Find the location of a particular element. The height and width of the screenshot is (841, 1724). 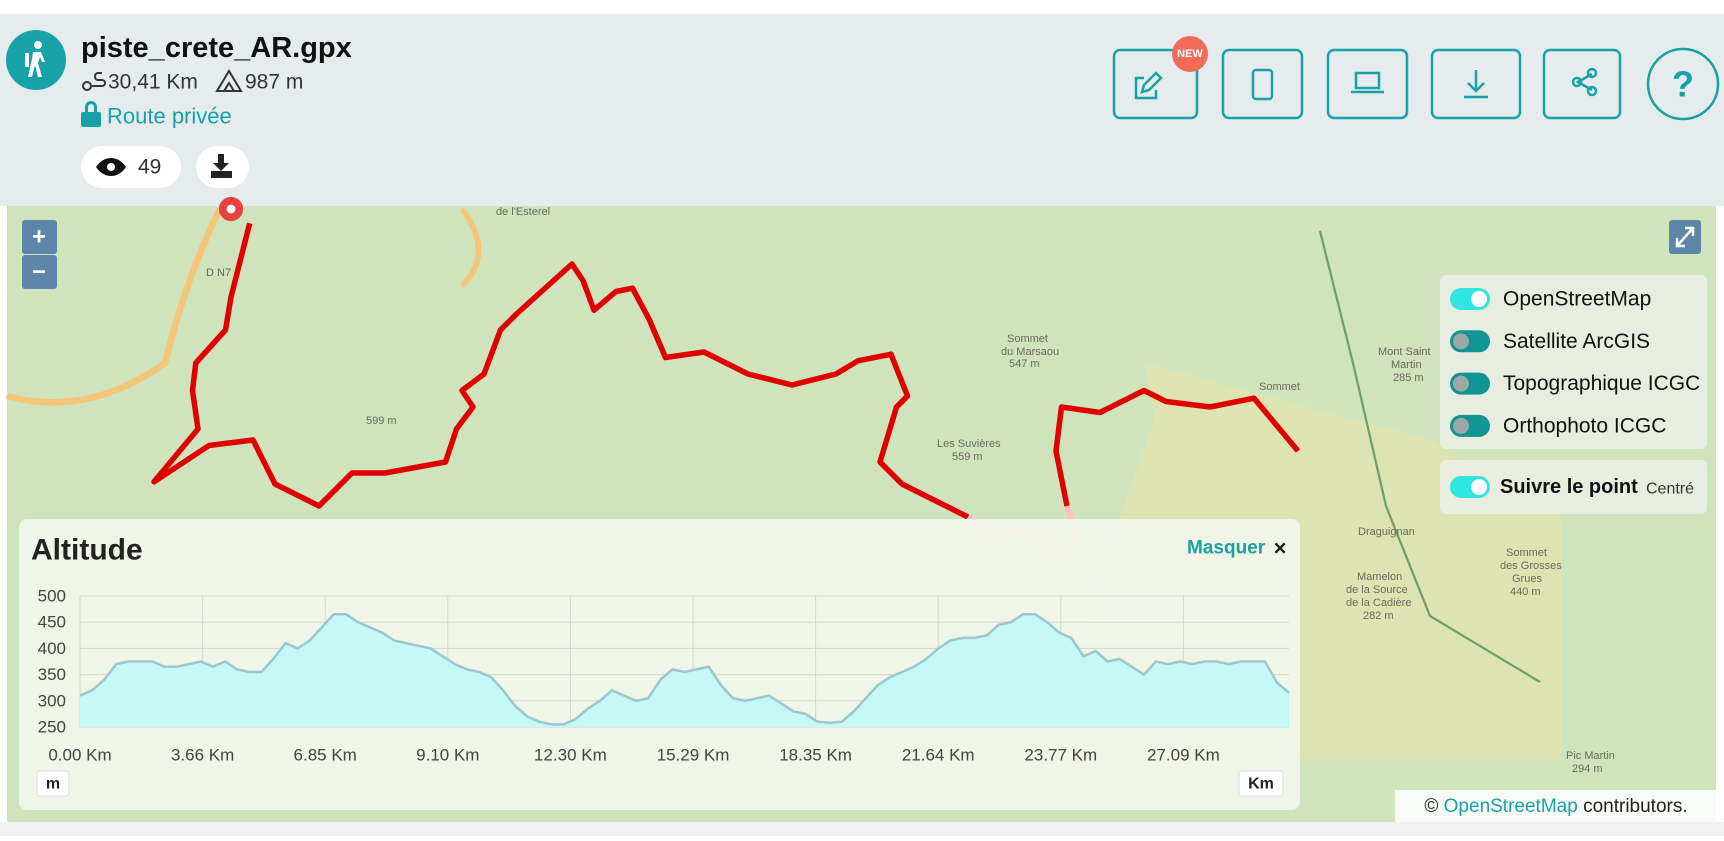

privacy: Route privée is located at coordinates (169, 116).